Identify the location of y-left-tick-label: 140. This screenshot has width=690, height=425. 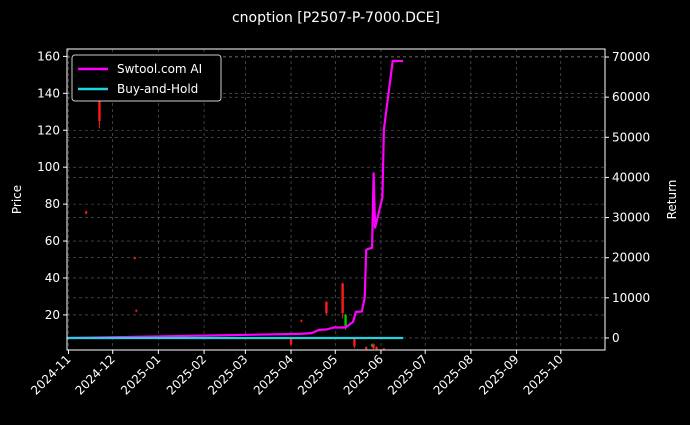
(48, 93).